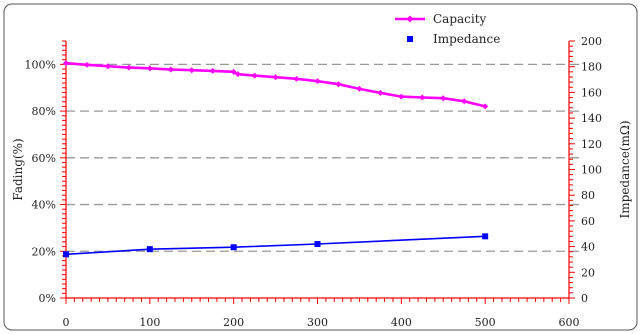 This screenshot has width=641, height=334. I want to click on y2-tick-label: 120, so click(591, 144).